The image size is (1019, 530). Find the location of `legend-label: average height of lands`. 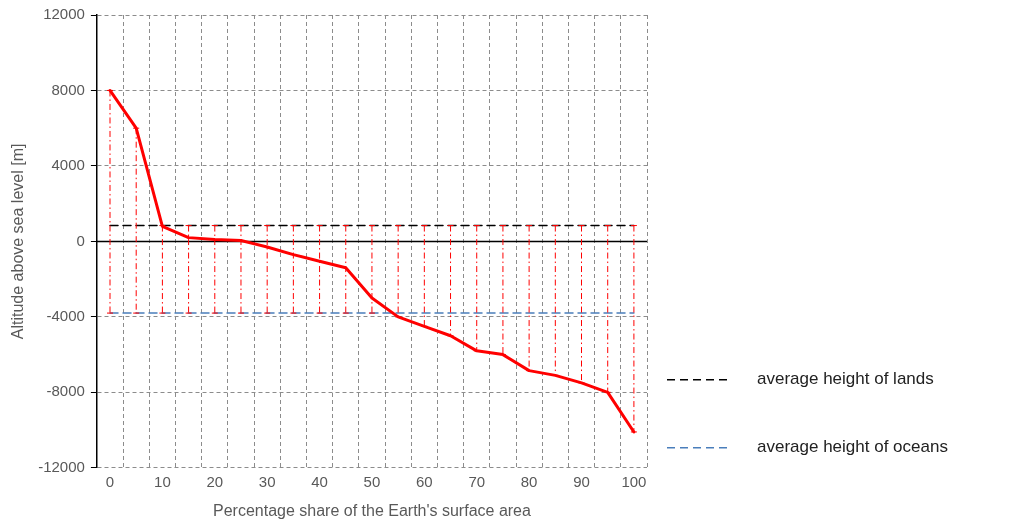

legend-label: average height of lands is located at coordinates (845, 379).